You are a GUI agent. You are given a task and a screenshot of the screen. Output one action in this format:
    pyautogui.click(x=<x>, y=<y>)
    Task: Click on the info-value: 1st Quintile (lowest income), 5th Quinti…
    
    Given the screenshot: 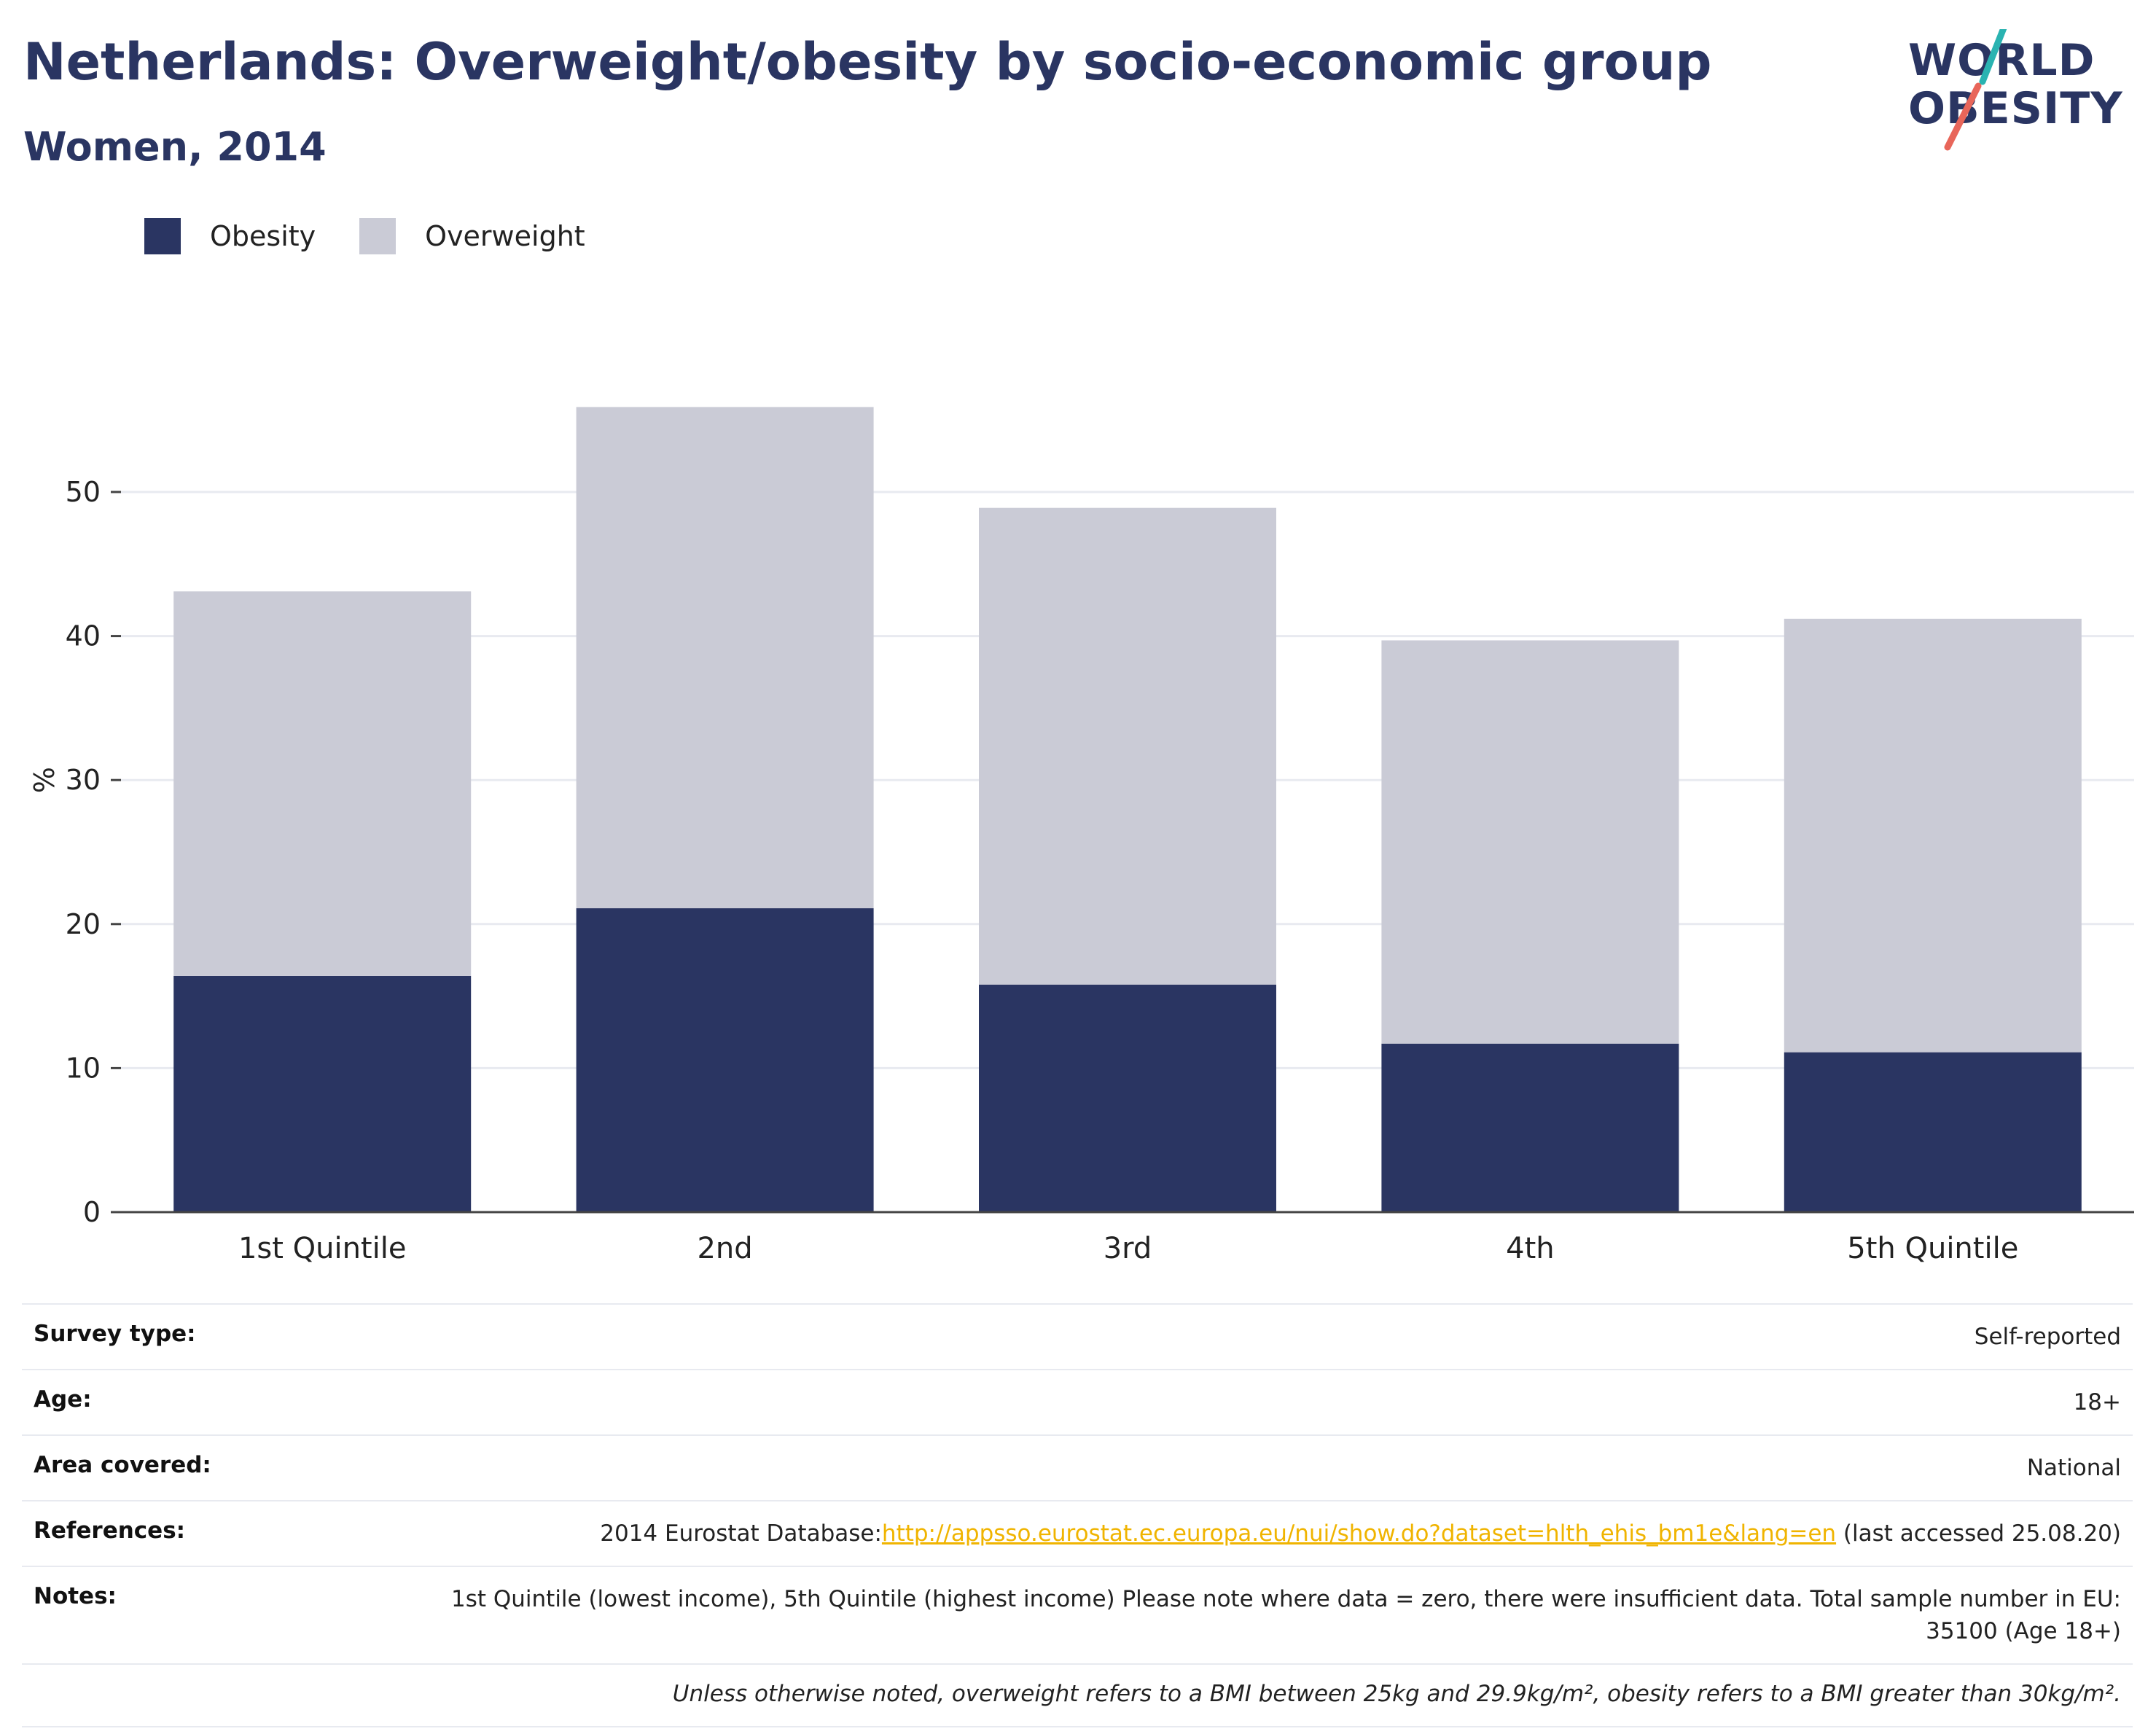 What is the action you would take?
    pyautogui.click(x=1286, y=1615)
    